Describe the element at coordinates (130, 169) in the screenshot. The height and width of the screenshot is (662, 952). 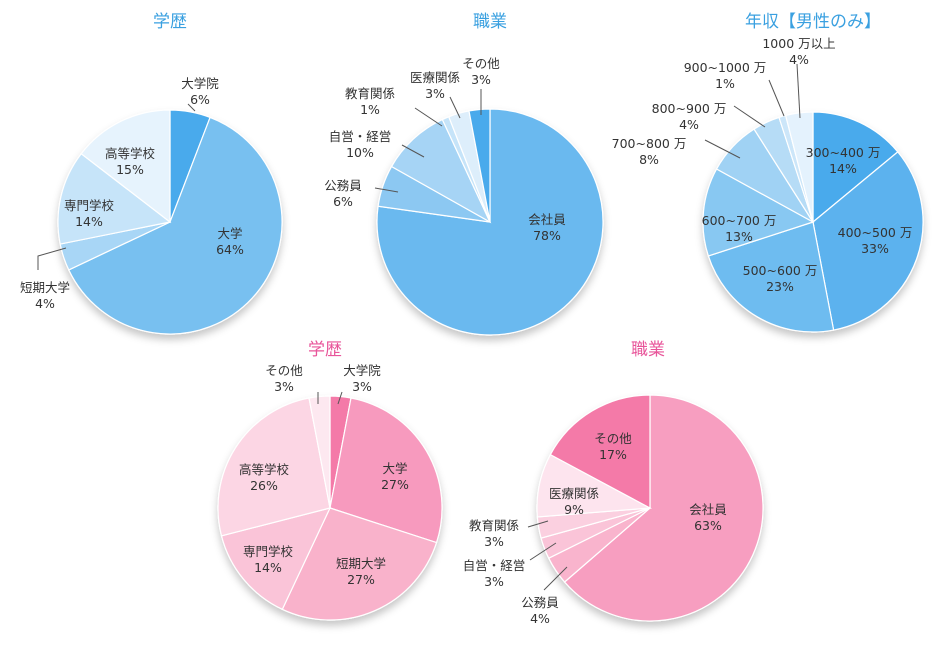
I see `slice-value-label: 15%` at that location.